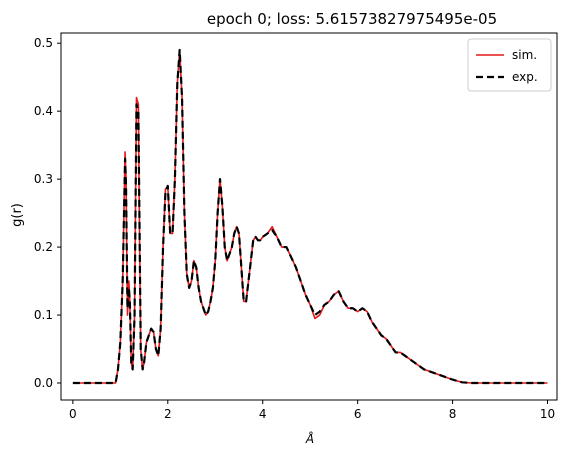  I want to click on x-tick-label: 10, so click(547, 414).